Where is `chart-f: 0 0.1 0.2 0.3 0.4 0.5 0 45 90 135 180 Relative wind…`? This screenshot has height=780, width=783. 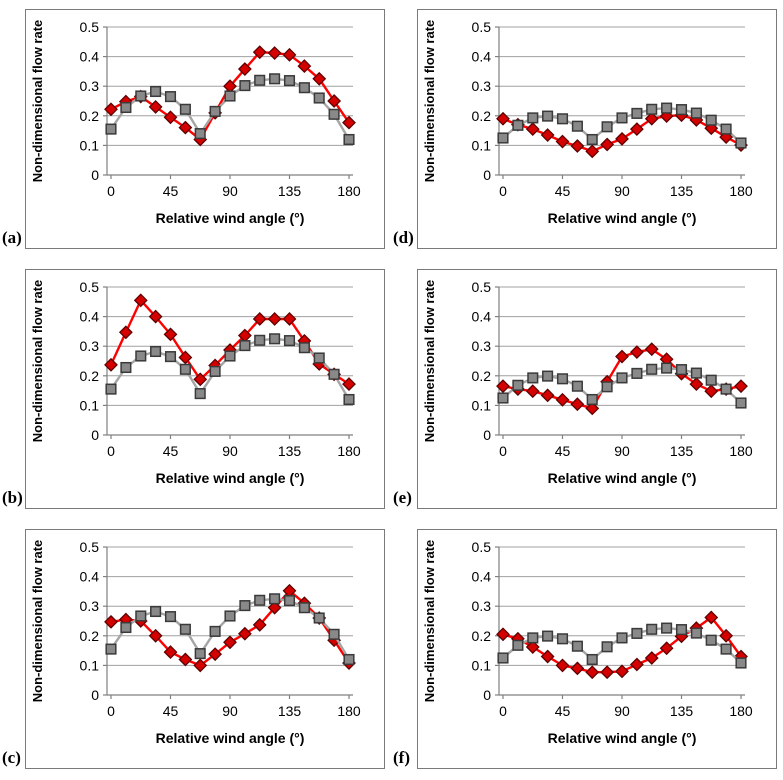 chart-f: 0 0.1 0.2 0.3 0.4 0.5 0 45 90 135 180 Relative wind… is located at coordinates (587, 642).